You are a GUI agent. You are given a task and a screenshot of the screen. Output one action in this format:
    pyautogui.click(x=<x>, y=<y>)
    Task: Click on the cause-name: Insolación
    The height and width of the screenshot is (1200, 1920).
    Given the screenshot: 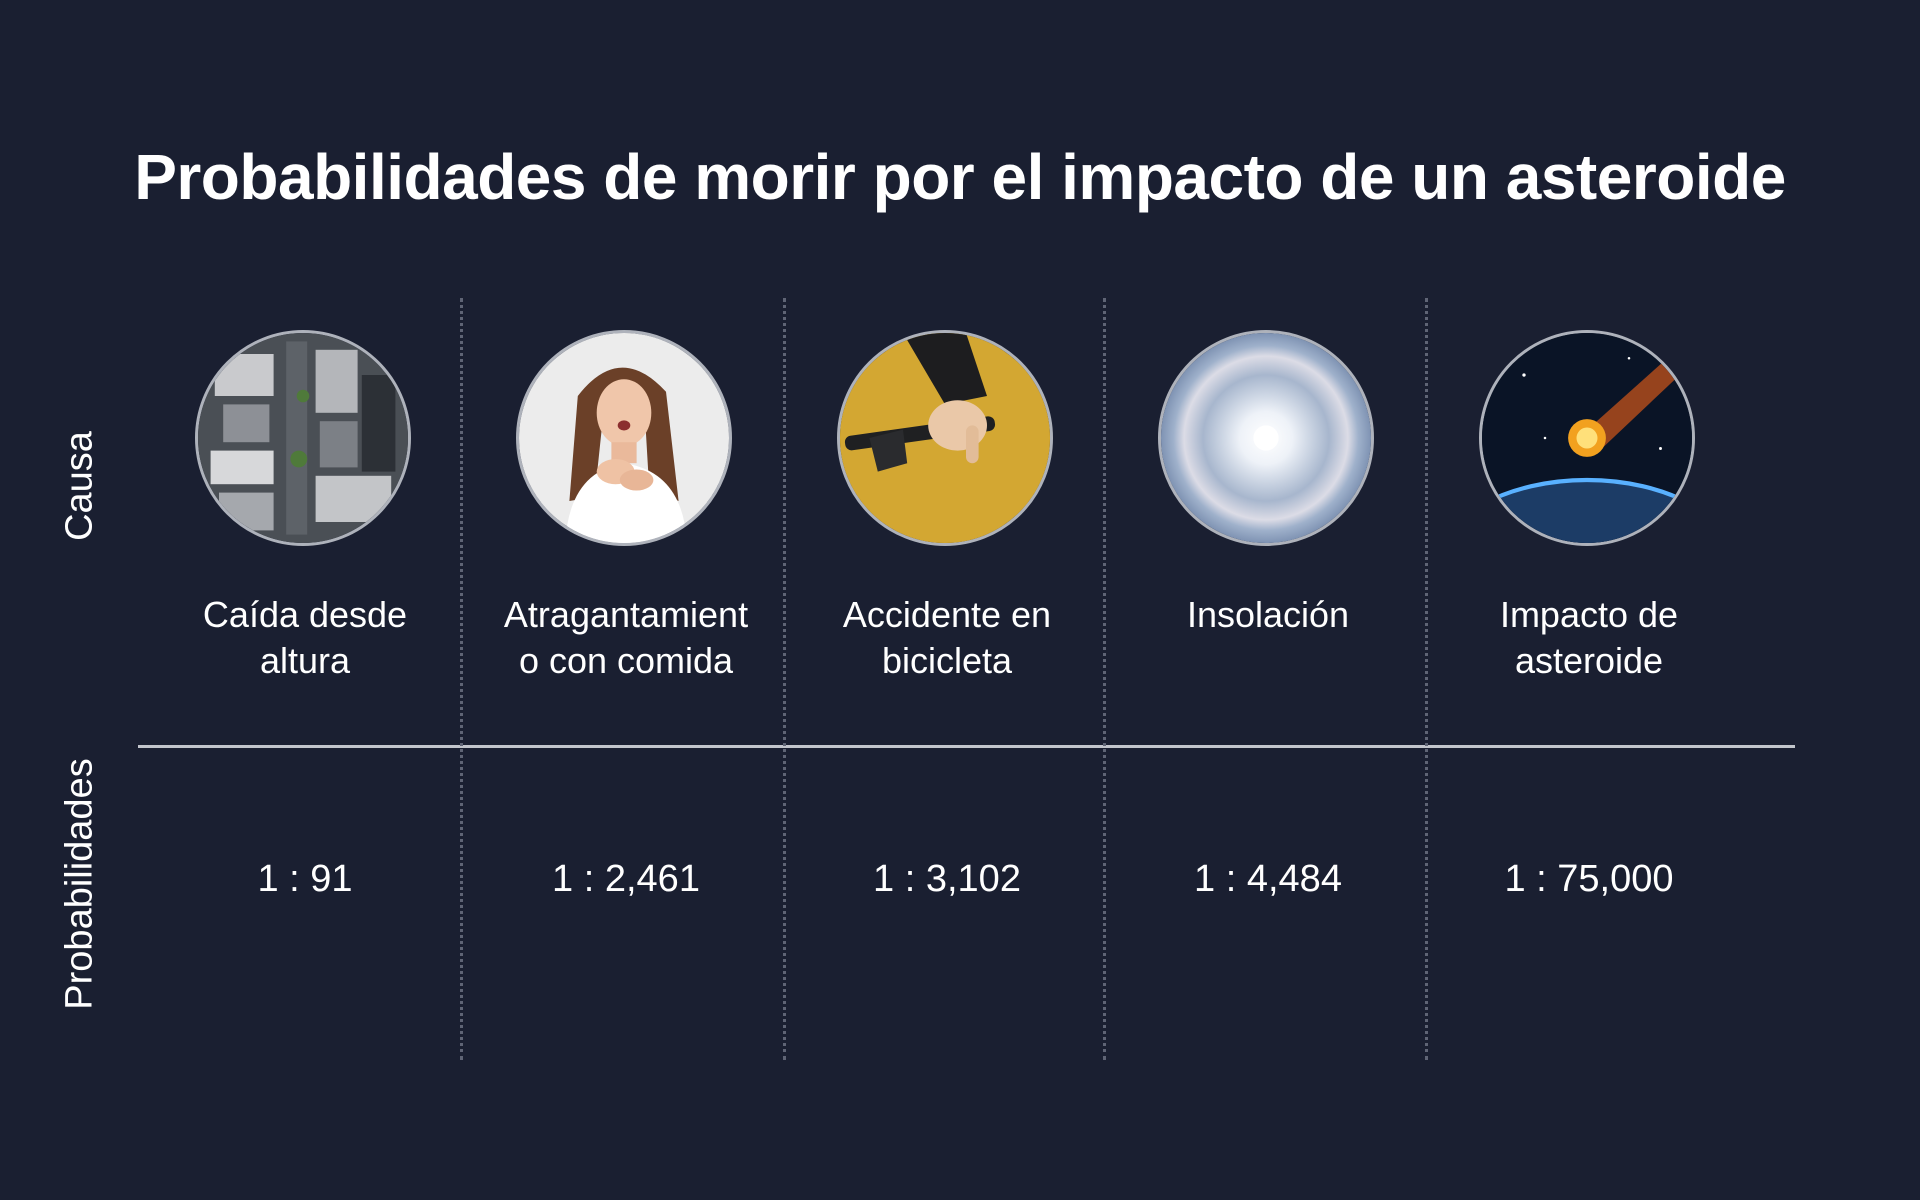 What is the action you would take?
    pyautogui.click(x=1268, y=614)
    